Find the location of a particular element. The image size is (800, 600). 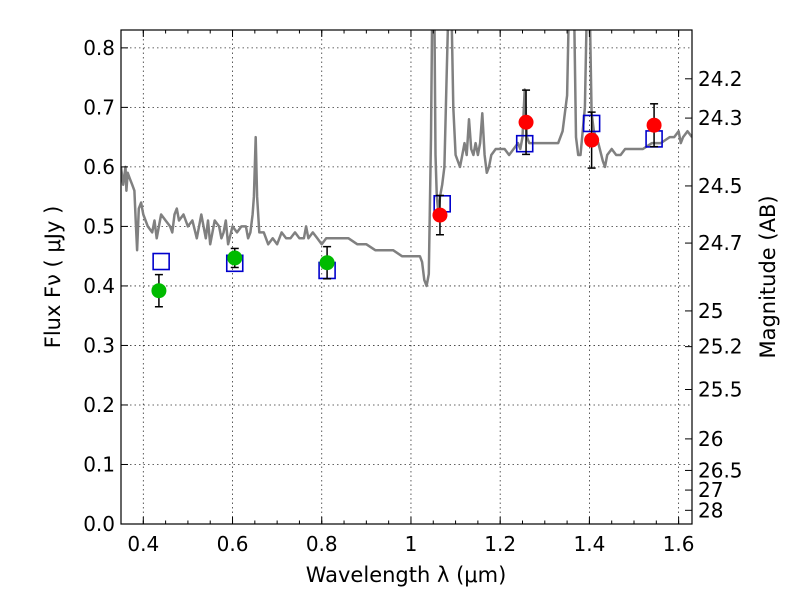

x-tick-label: 1.6 is located at coordinates (679, 544).